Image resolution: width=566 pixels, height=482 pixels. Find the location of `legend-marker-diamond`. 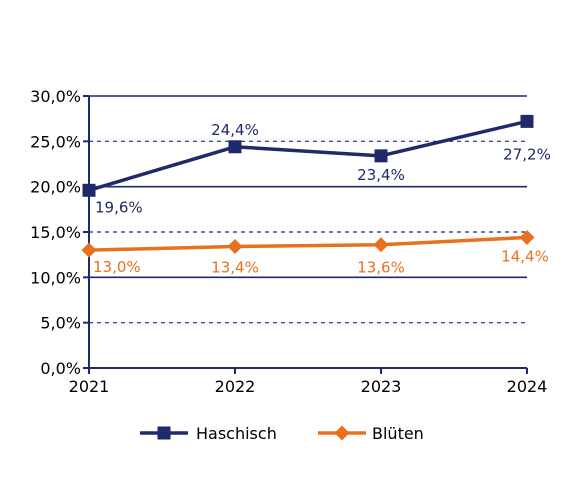

legend-marker-diamond is located at coordinates (342, 433).